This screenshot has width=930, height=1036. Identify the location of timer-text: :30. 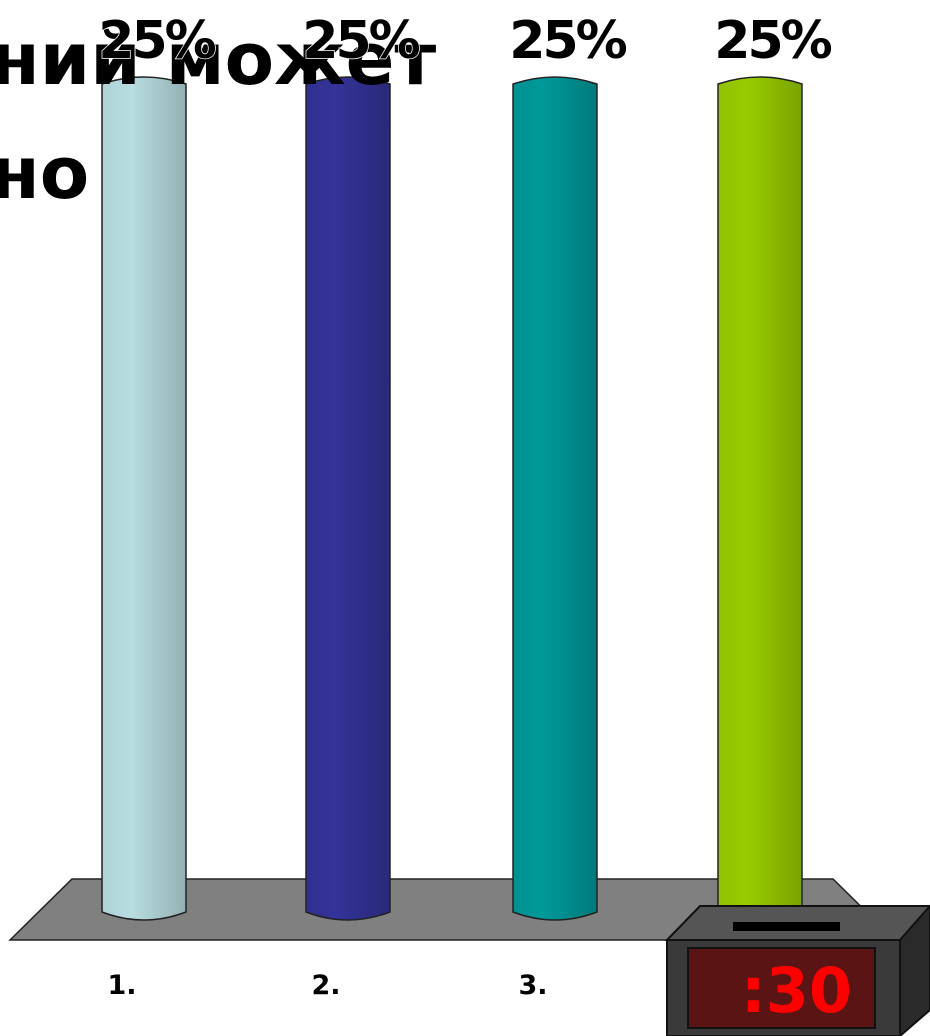
(796, 990).